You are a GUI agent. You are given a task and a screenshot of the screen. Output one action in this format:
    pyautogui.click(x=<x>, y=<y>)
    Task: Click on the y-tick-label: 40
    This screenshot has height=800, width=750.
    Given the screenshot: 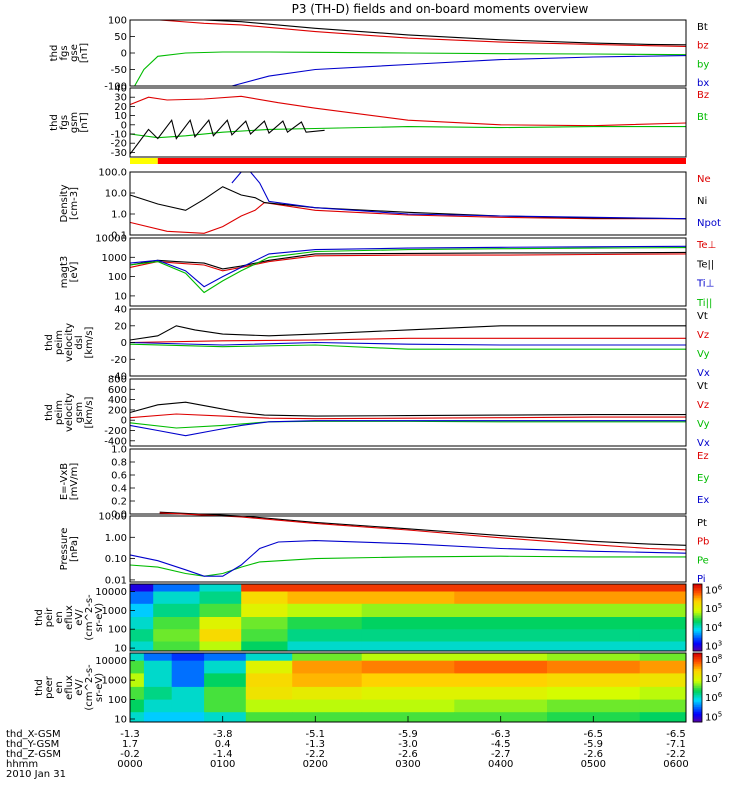 What is the action you would take?
    pyautogui.click(x=120, y=310)
    